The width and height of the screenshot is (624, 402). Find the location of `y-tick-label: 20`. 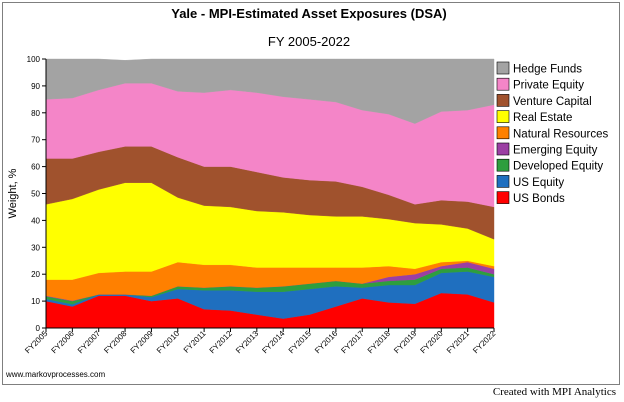

y-tick-label: 20 is located at coordinates (35, 274).